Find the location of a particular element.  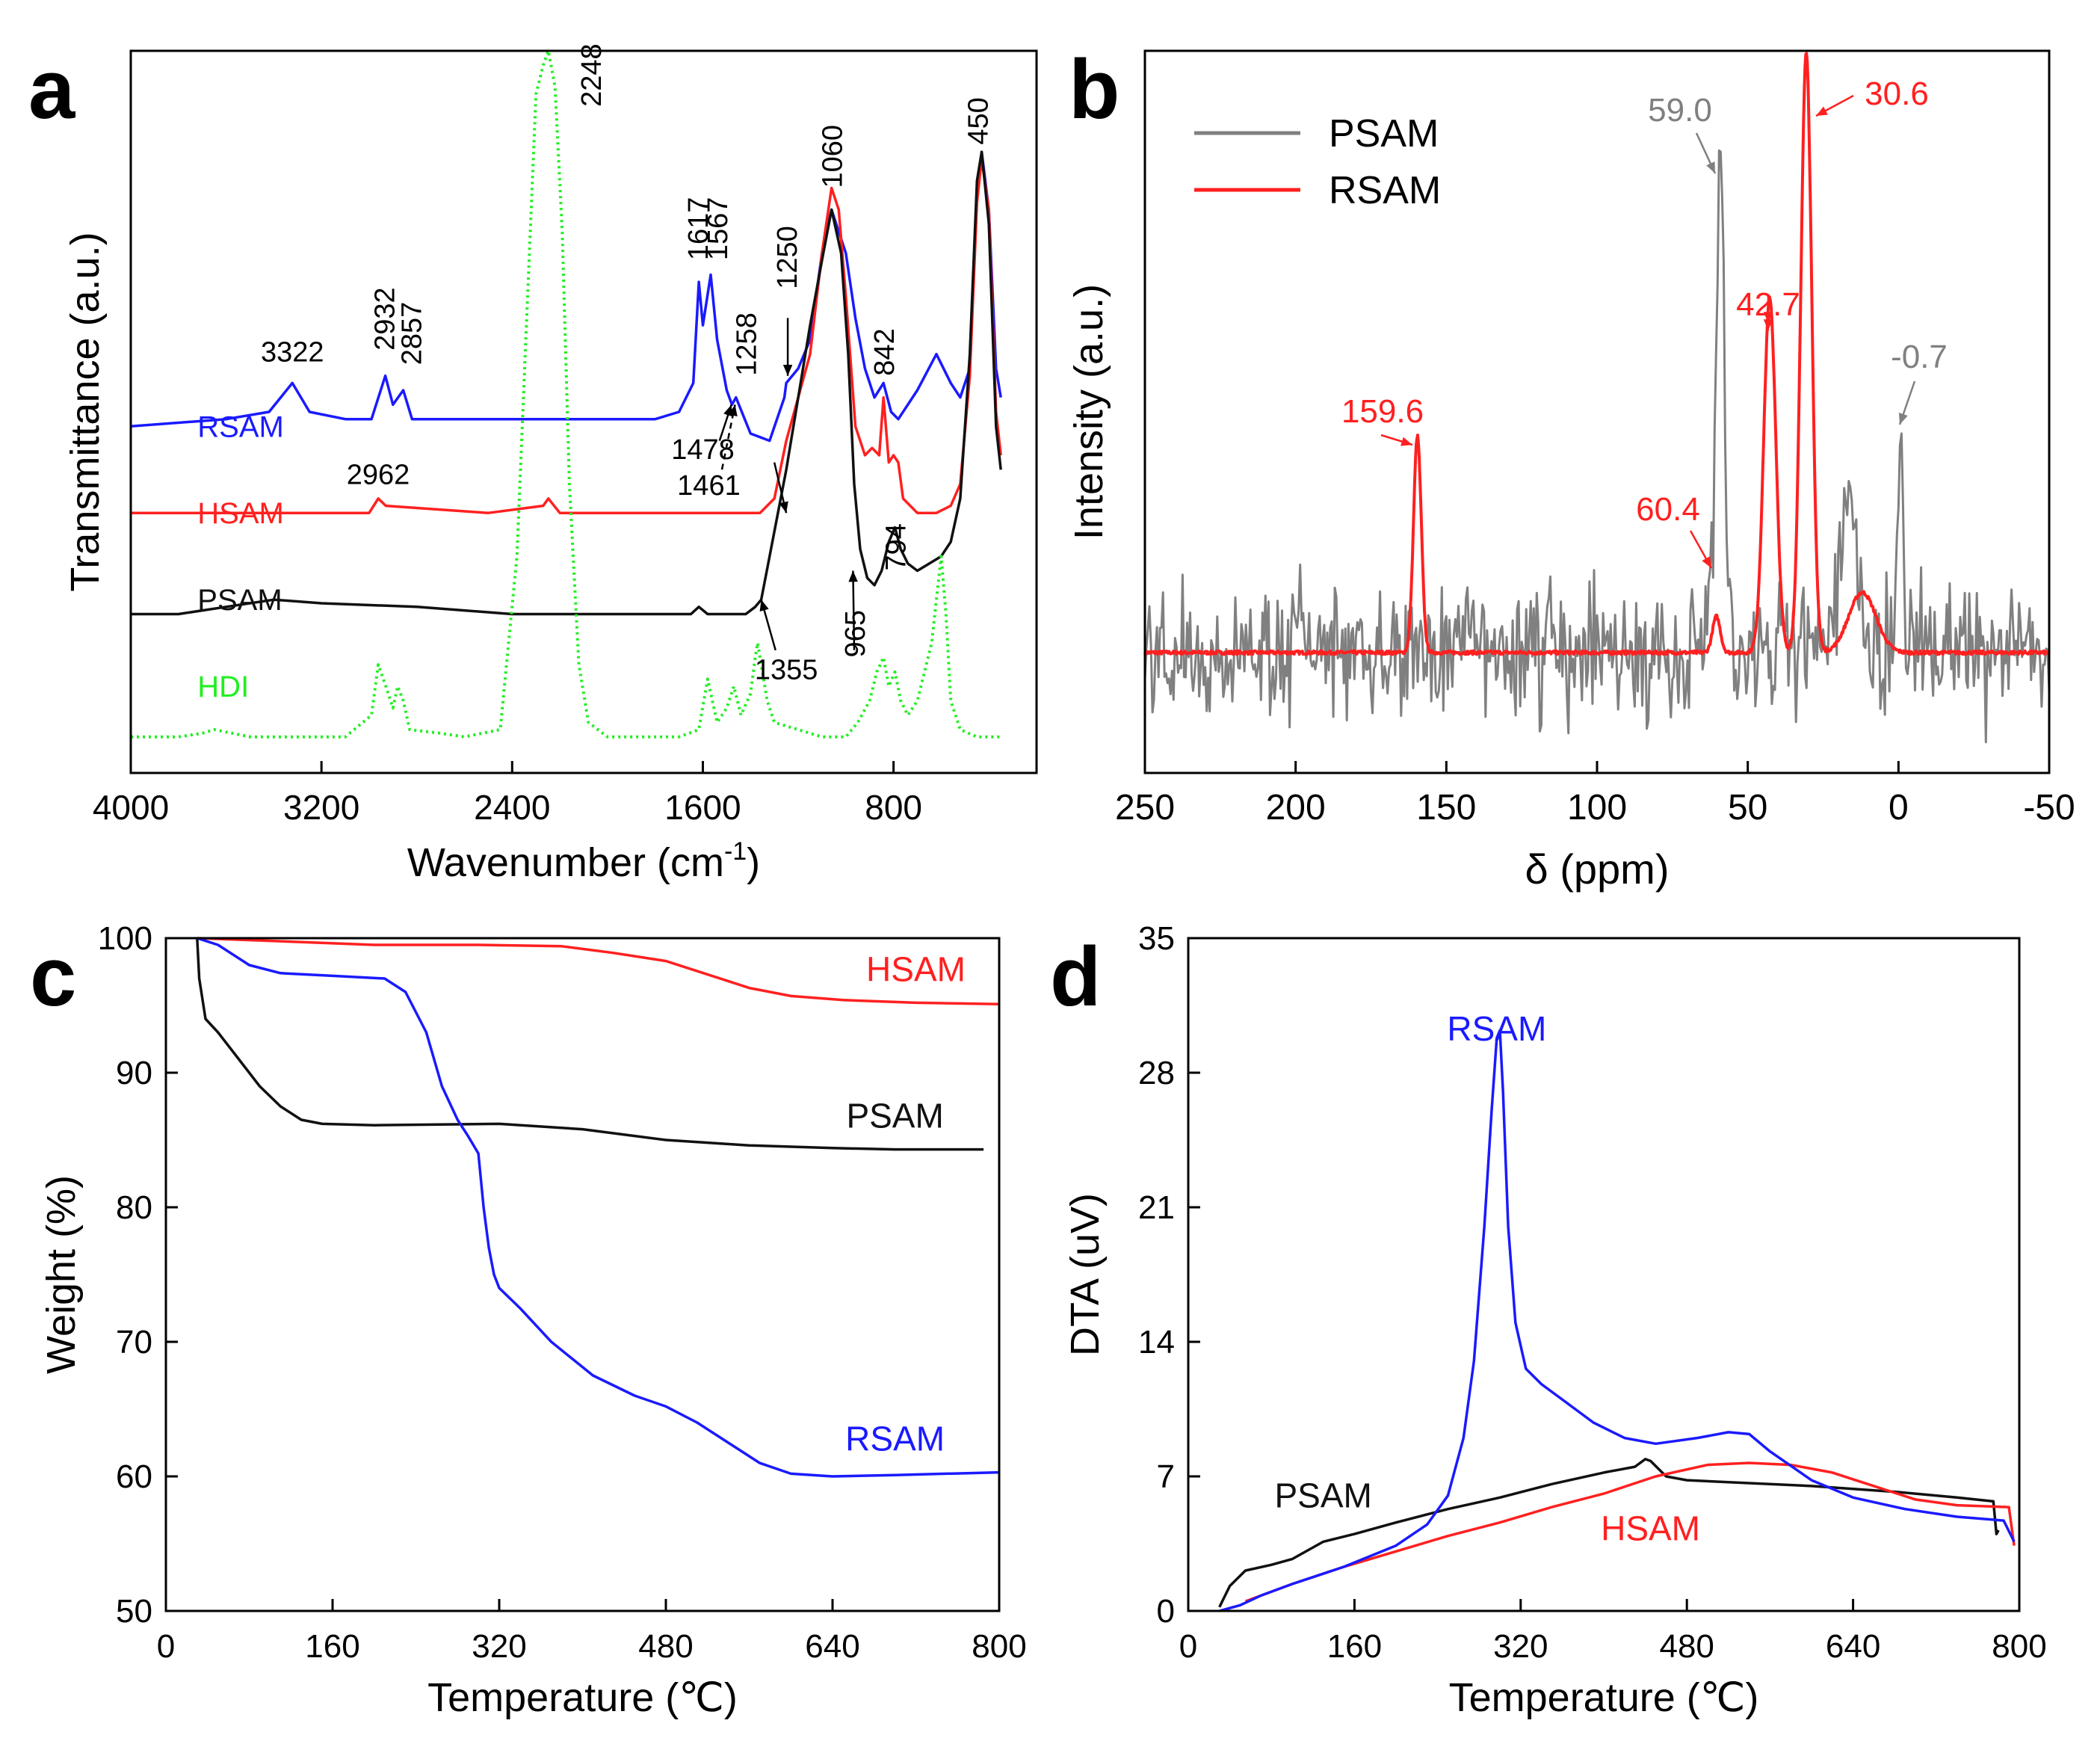

x-tick-label: 3200 is located at coordinates (321, 808).